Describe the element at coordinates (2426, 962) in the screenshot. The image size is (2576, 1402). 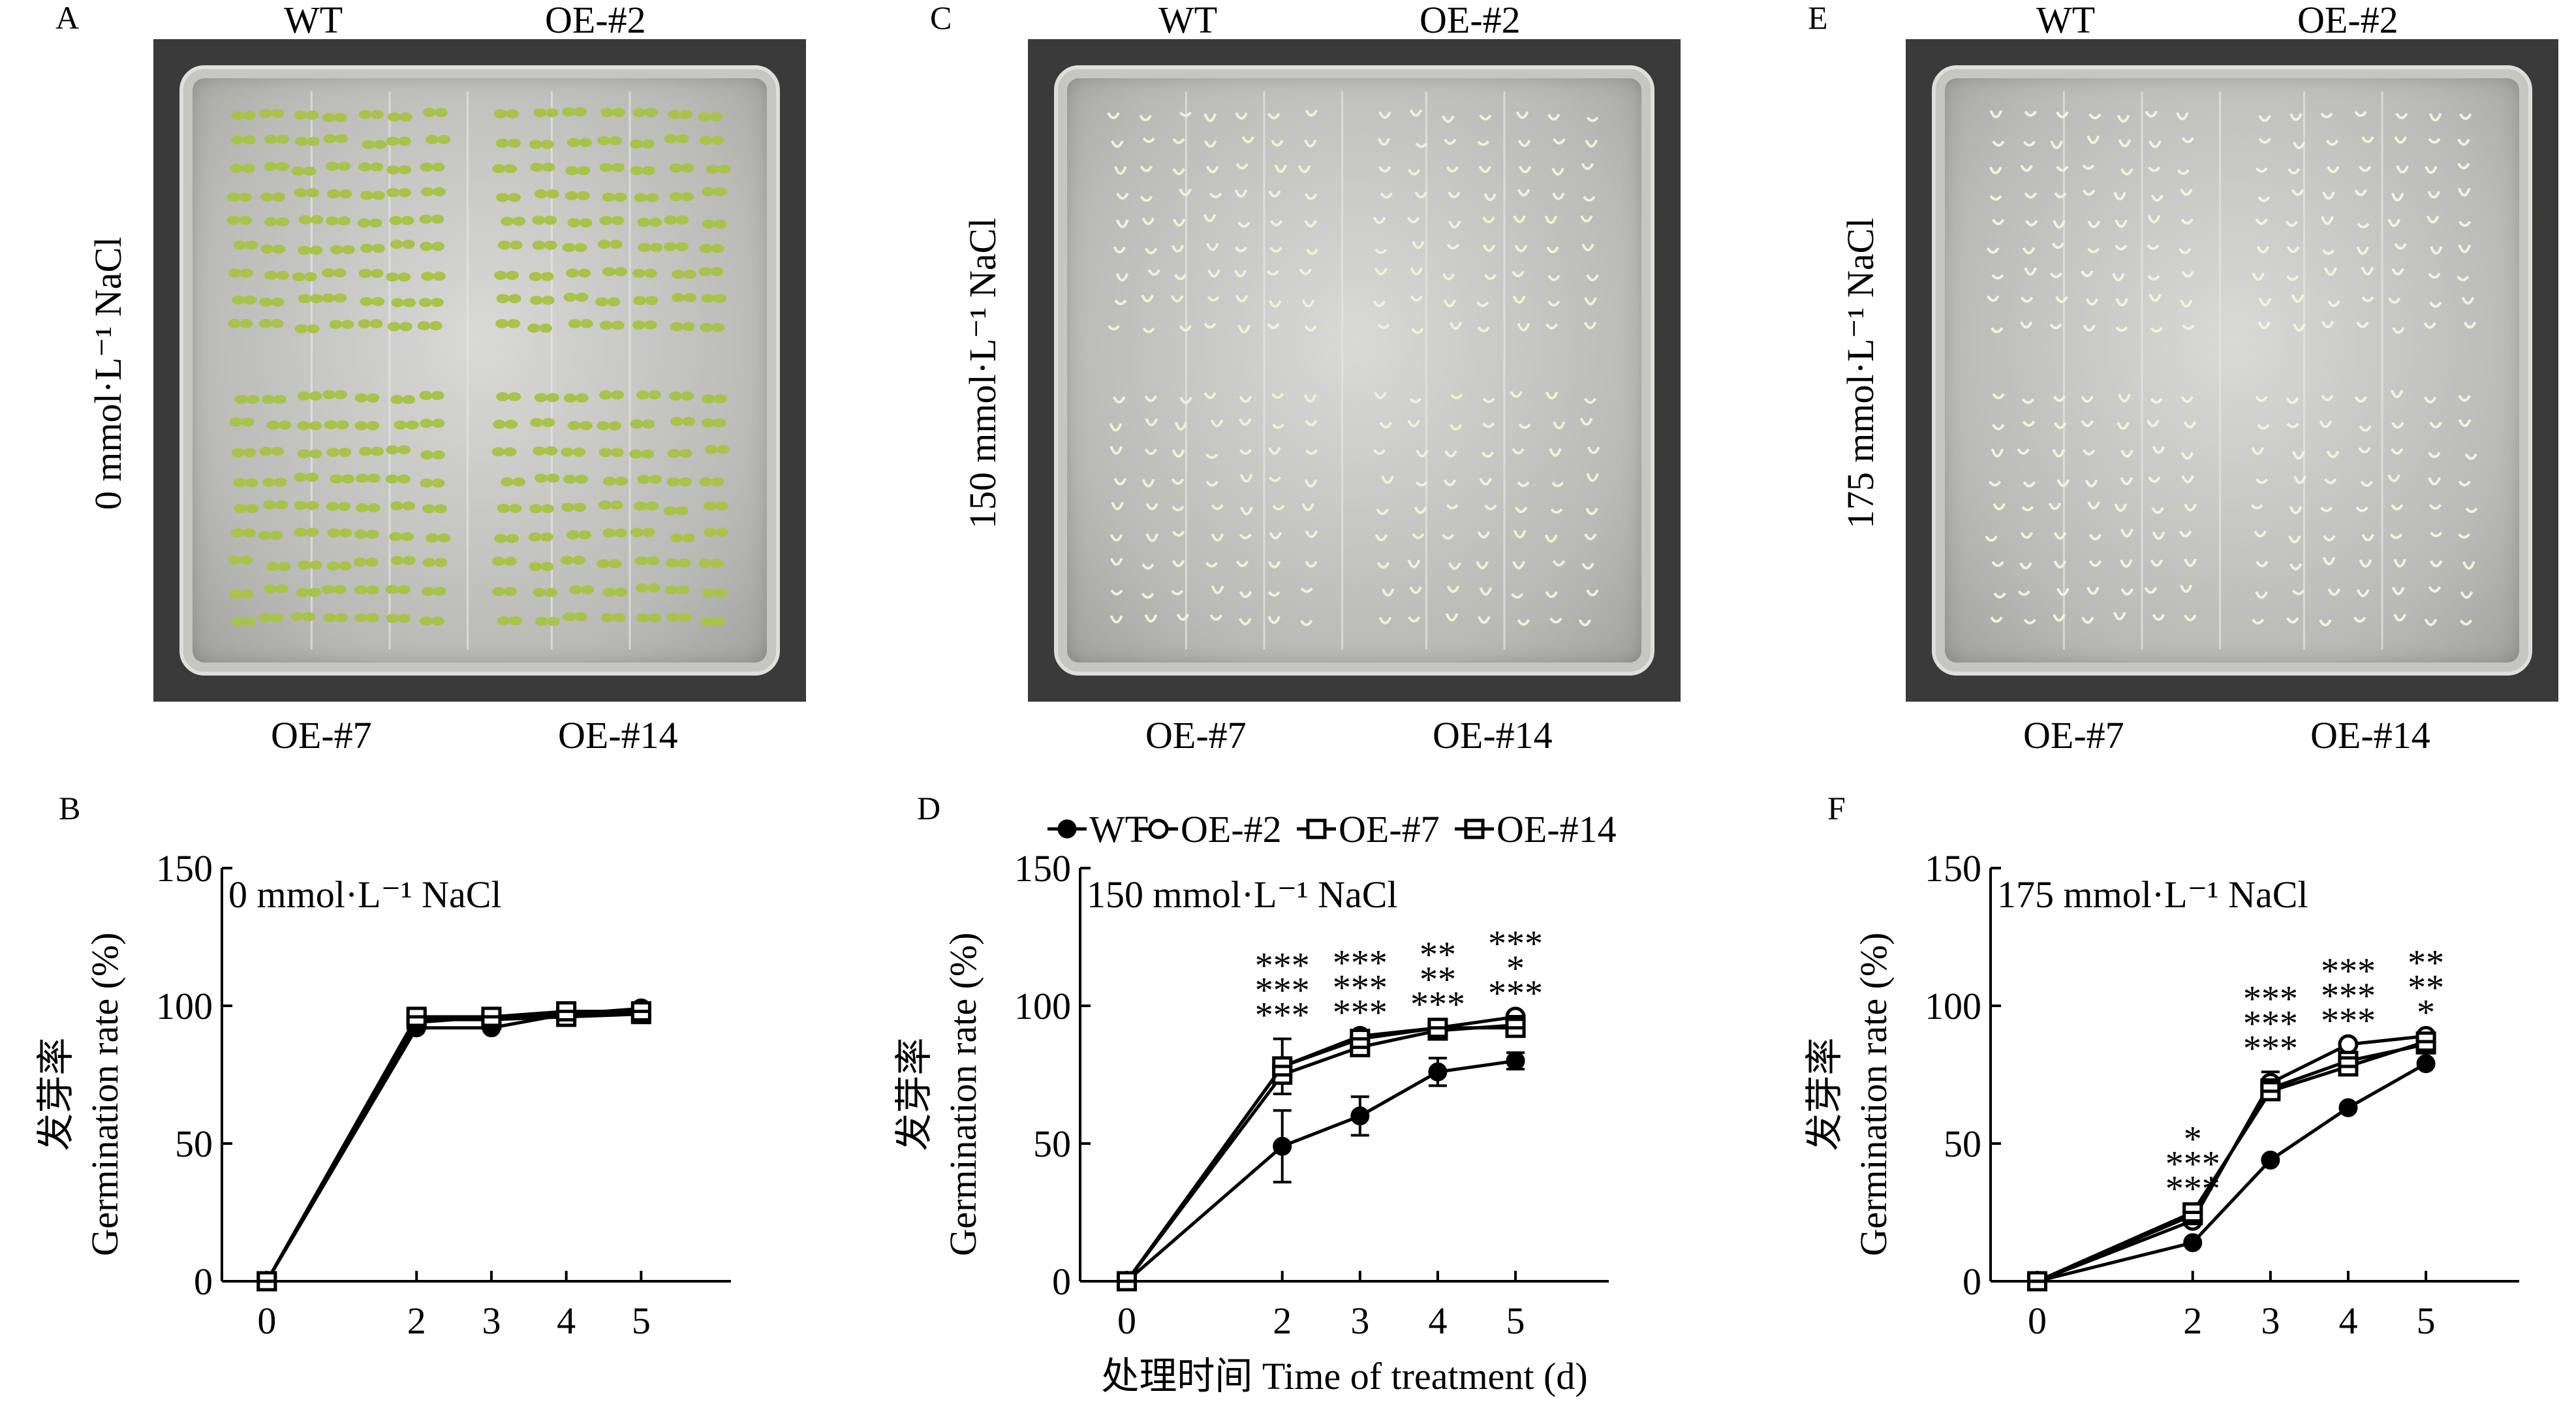
I see `significance-mark: **` at that location.